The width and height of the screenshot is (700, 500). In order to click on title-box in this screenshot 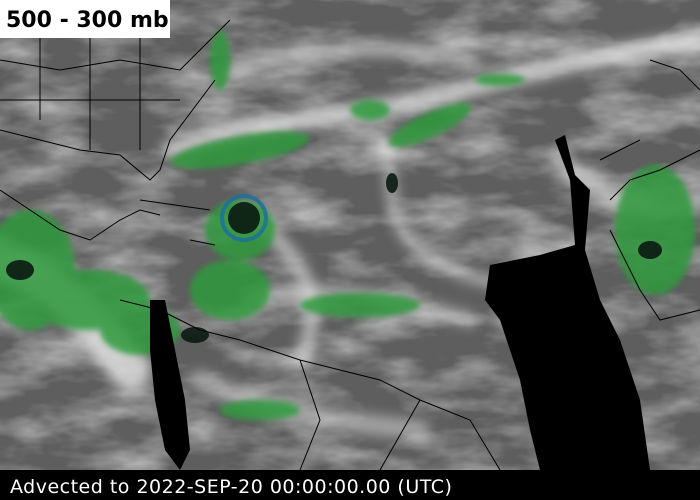, I will do `click(85, 19)`.